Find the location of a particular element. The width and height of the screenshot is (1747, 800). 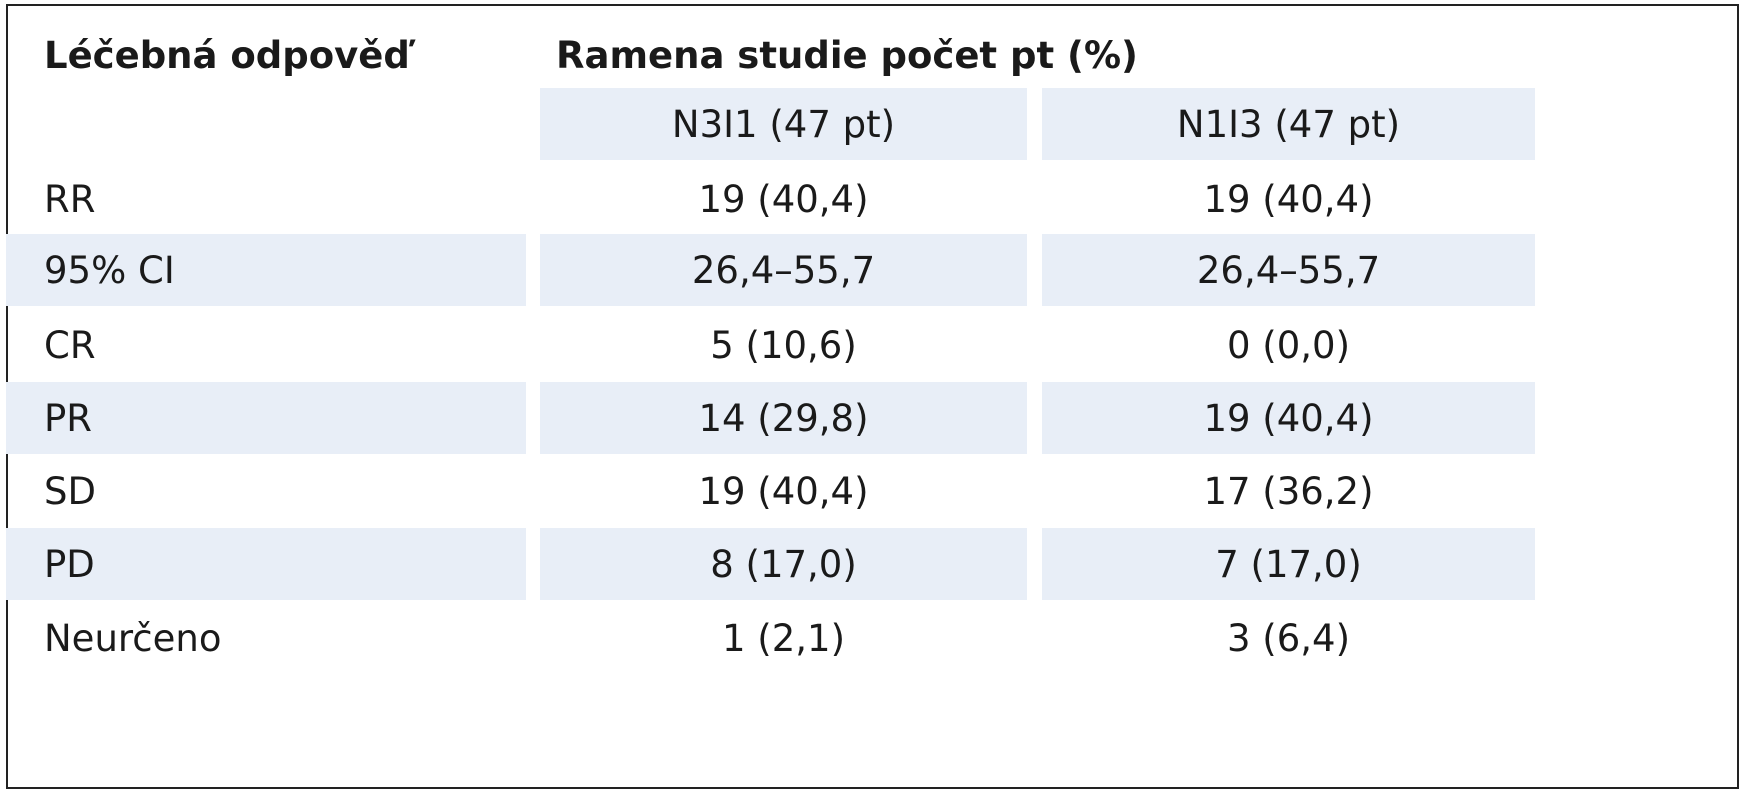

arm-header-n3i1: N3I1 (47 pt) is located at coordinates (783, 124).